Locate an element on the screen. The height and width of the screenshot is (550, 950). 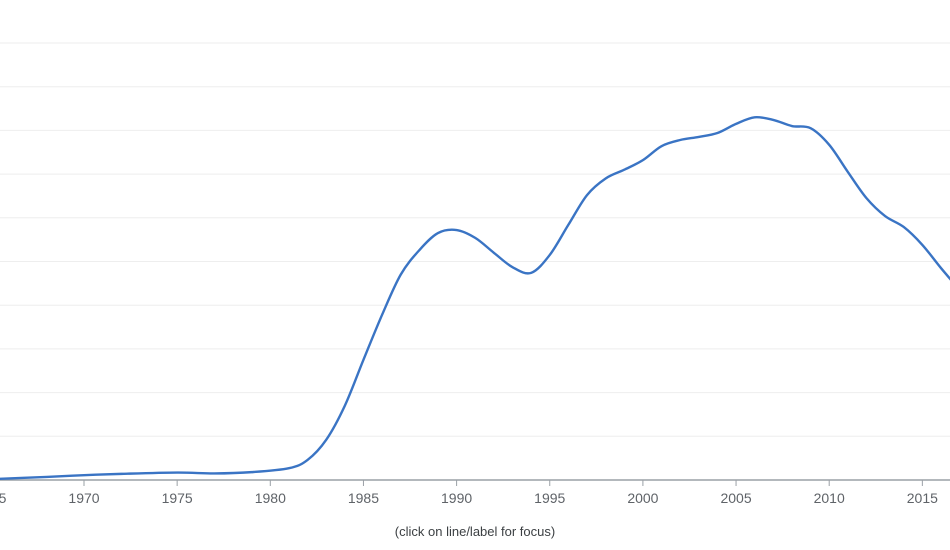
x-tick-label: 1975 is located at coordinates (177, 498).